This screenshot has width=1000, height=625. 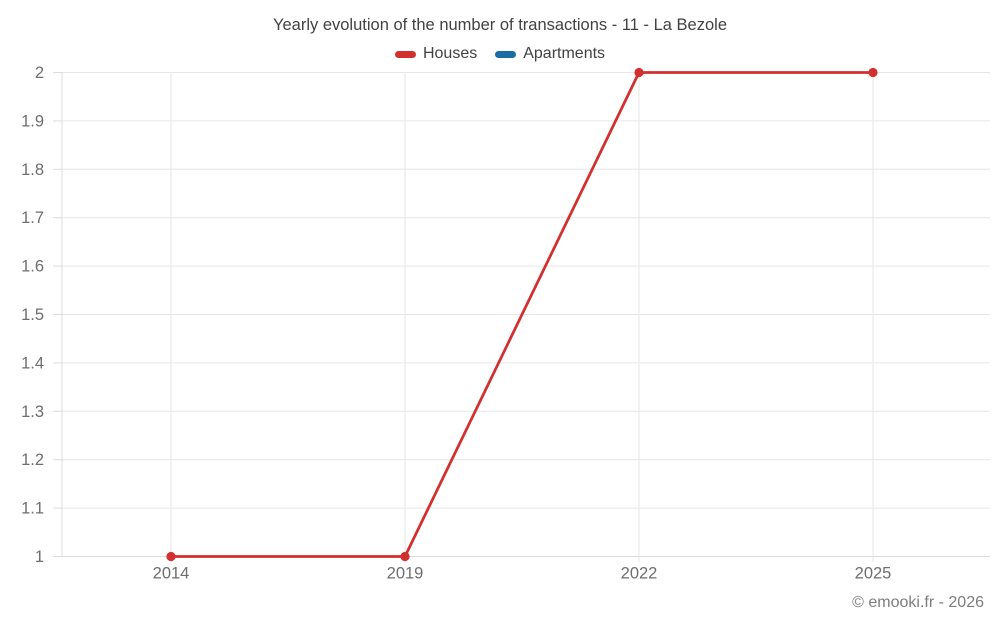 I want to click on legend-item-apartments: Apartments, so click(x=550, y=54).